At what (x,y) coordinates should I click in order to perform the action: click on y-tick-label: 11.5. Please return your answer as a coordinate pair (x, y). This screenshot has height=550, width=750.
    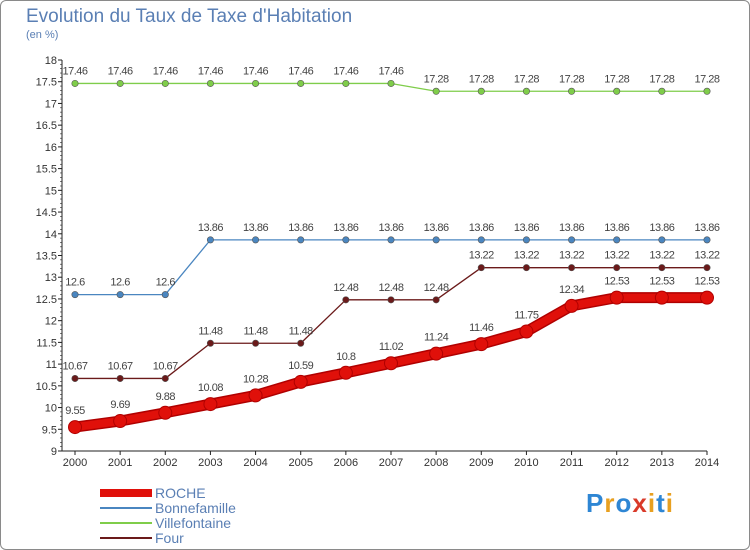
    Looking at the image, I should click on (46, 343).